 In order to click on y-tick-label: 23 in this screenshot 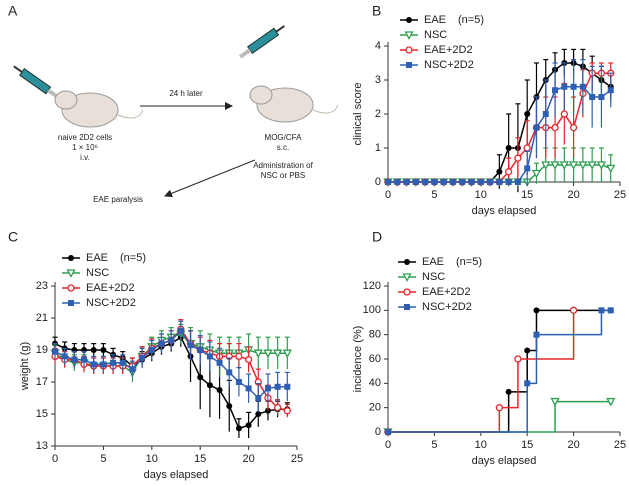, I will do `click(42, 286)`.